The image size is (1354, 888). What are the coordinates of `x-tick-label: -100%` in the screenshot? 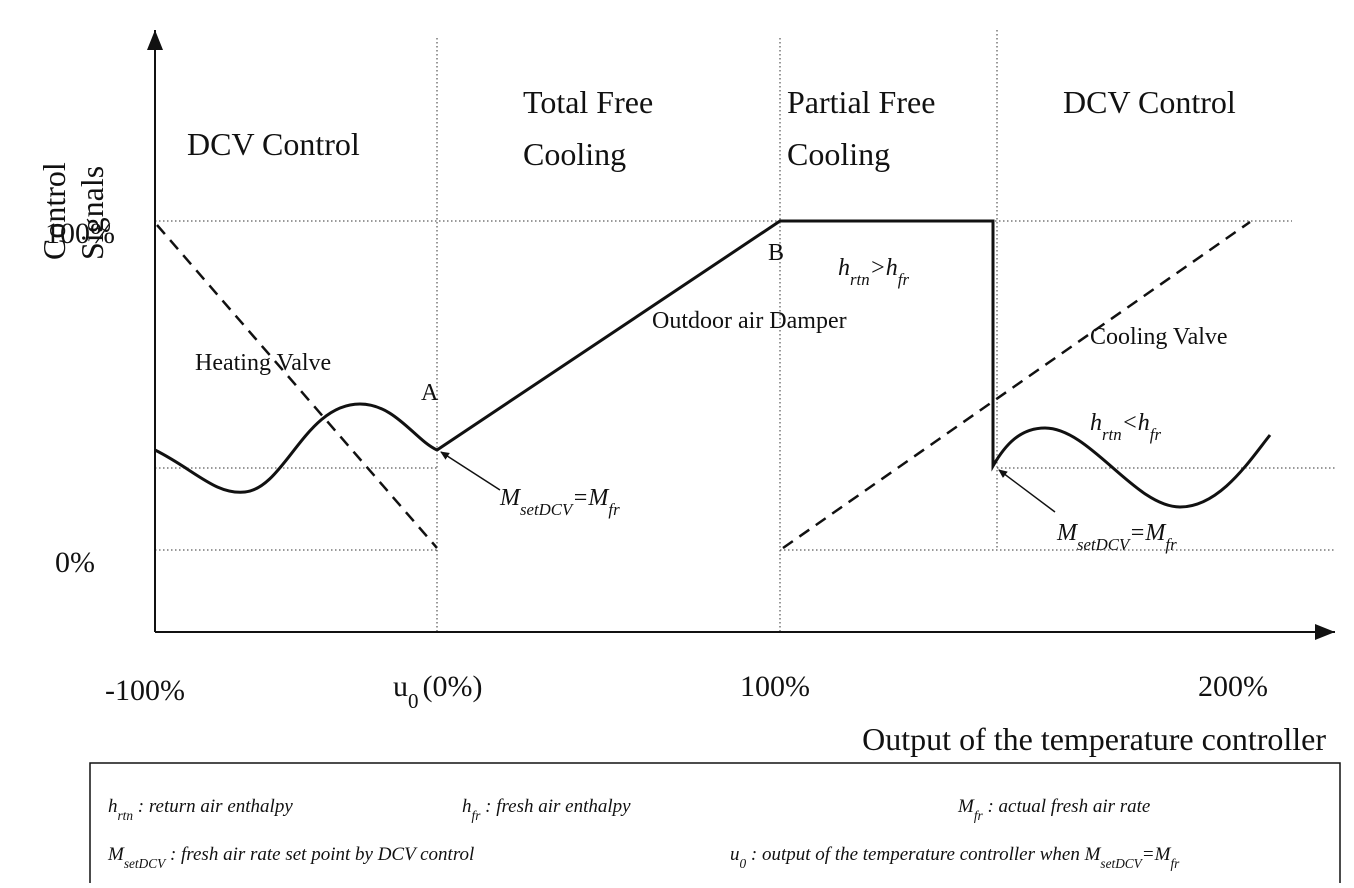 It's located at (145, 690).